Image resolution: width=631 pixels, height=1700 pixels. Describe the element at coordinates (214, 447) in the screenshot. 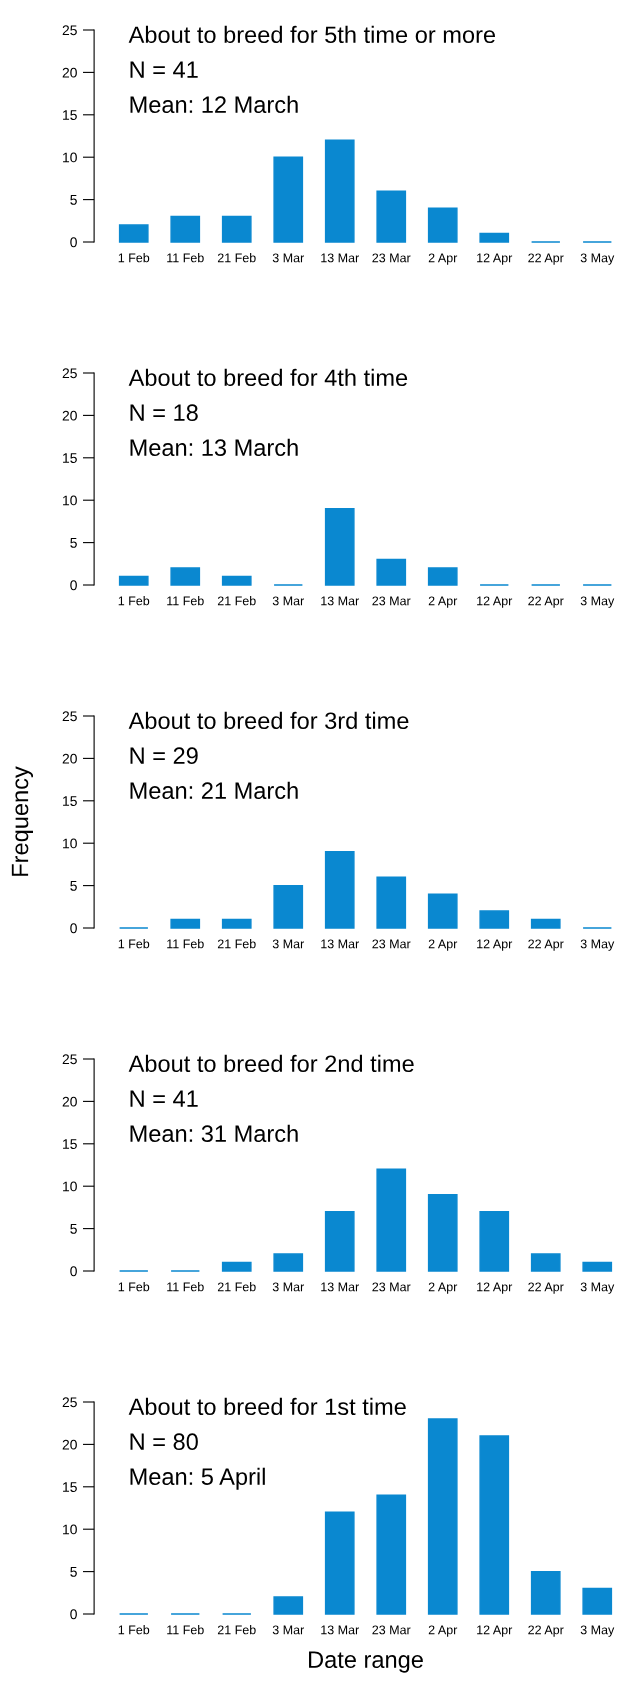

I see `annotation: Mean: 13 March` at that location.